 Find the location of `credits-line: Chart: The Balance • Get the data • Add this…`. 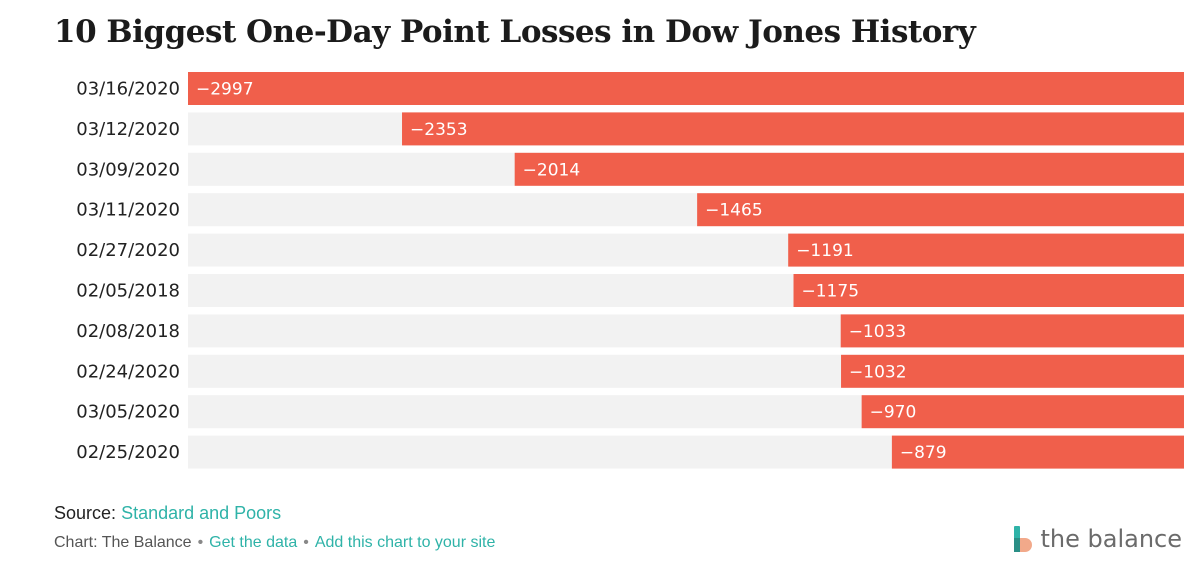

credits-line: Chart: The Balance • Get the data • Add this… is located at coordinates (274, 543).